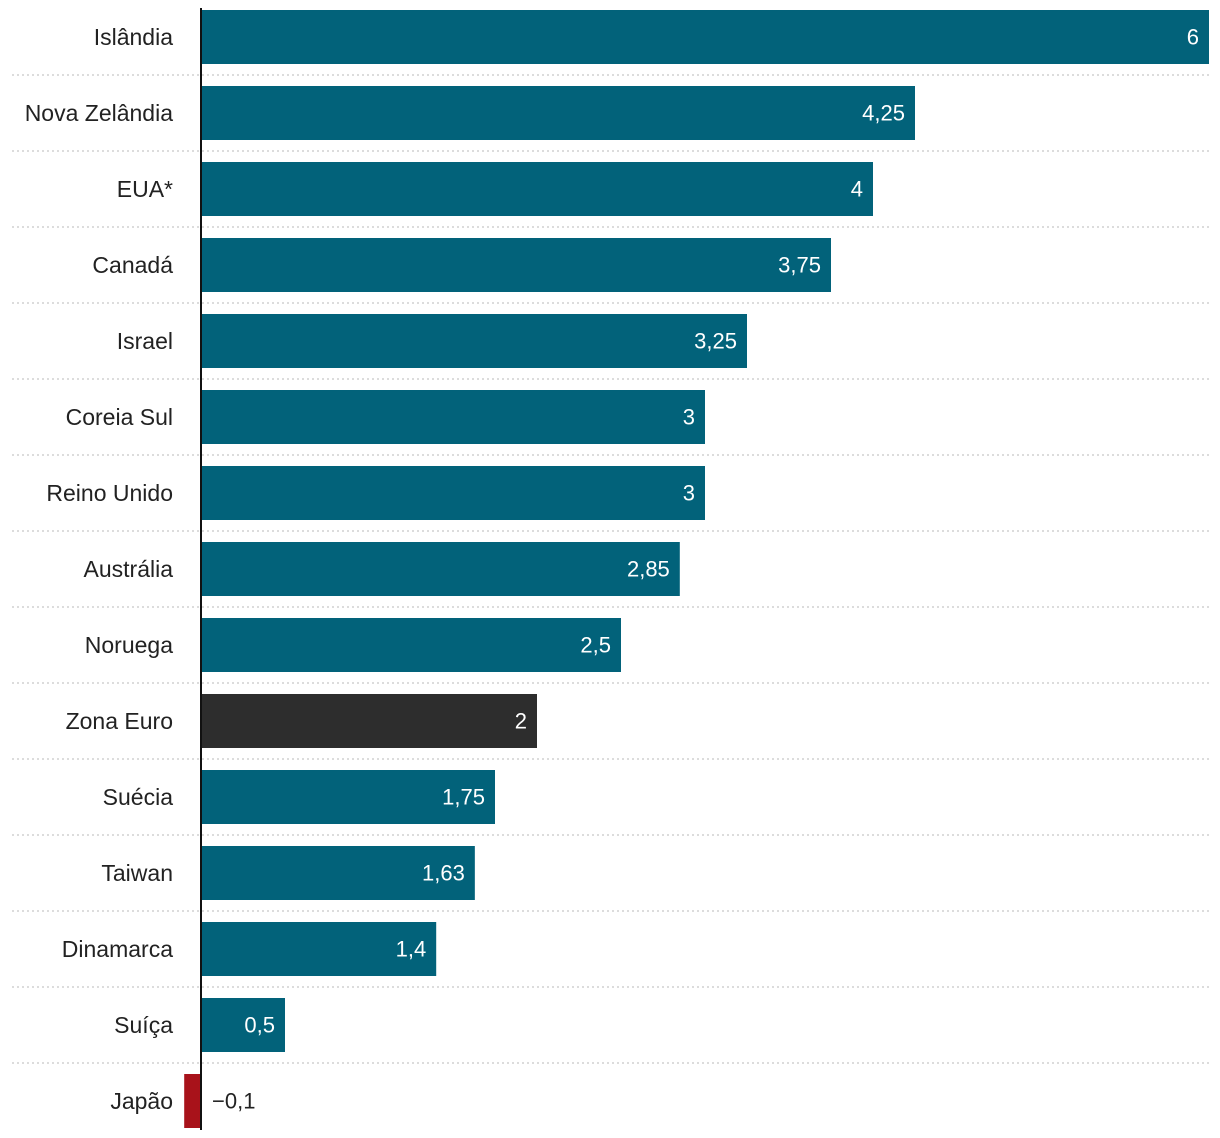 This screenshot has height=1138, width=1220. What do you see at coordinates (145, 341) in the screenshot?
I see `category-label: Israel` at bounding box center [145, 341].